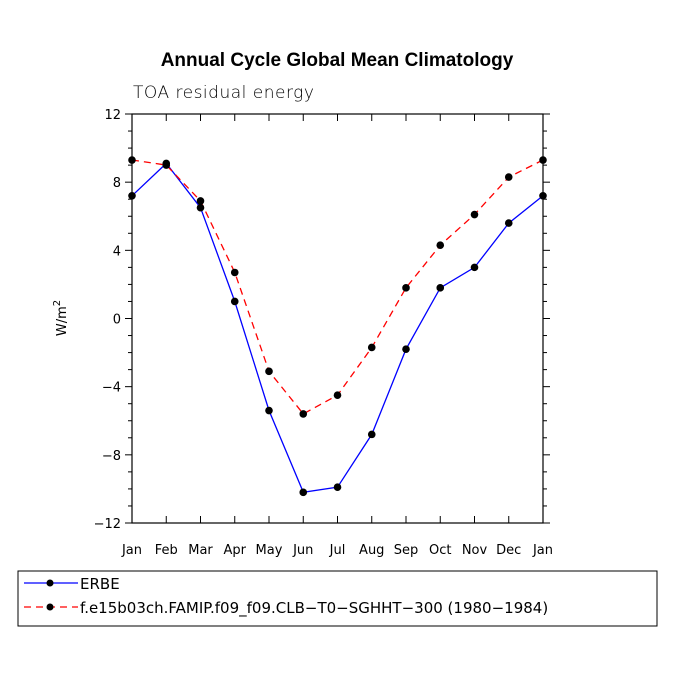 This screenshot has height=675, width=675. Describe the element at coordinates (111, 456) in the screenshot. I see `y-tick-label: −8` at that location.